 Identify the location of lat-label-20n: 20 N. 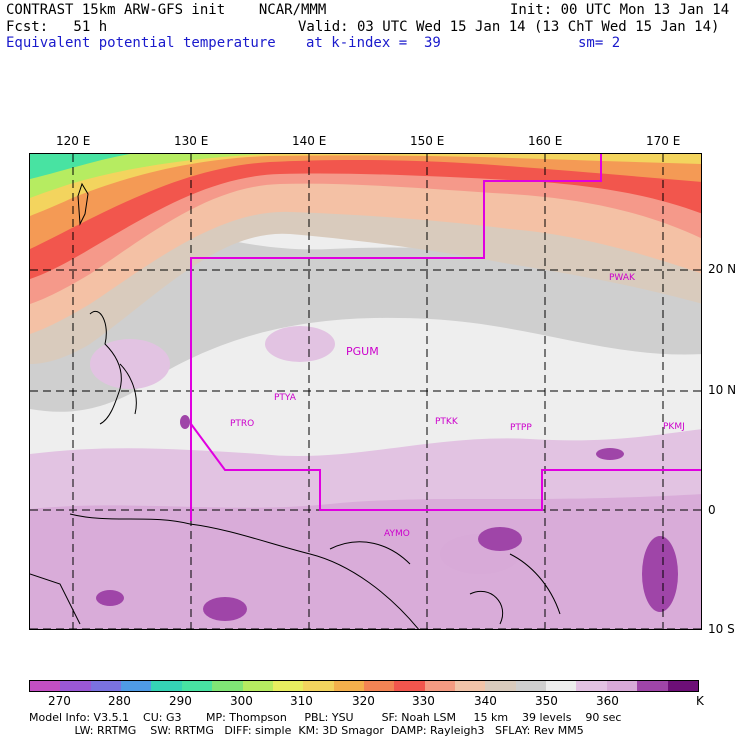
(722, 269).